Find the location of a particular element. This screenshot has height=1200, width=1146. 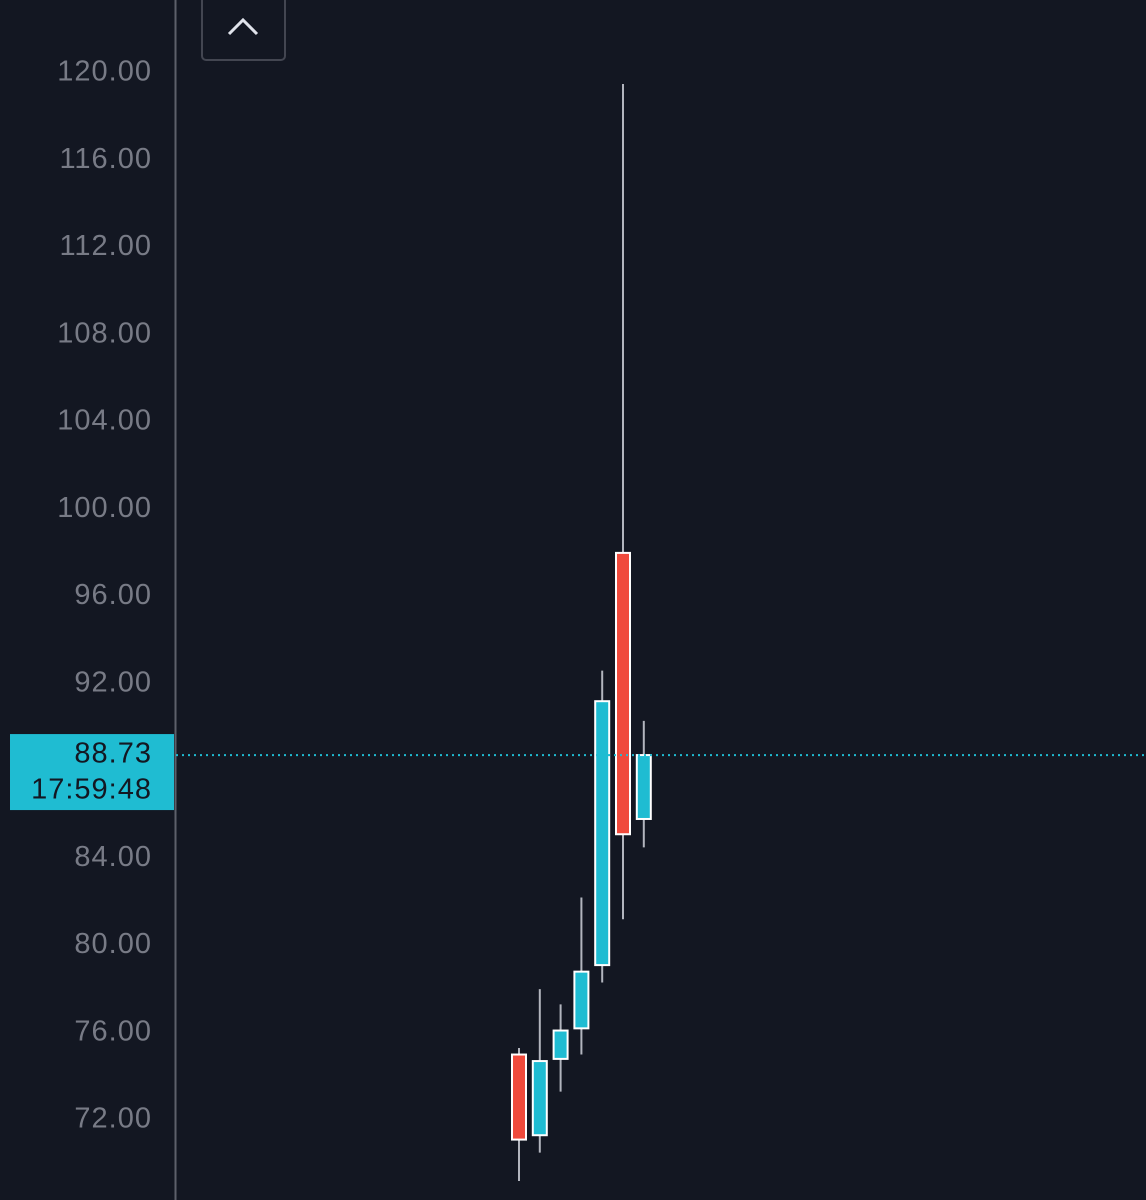

y-tick-label: 80.00 is located at coordinates (113, 944).